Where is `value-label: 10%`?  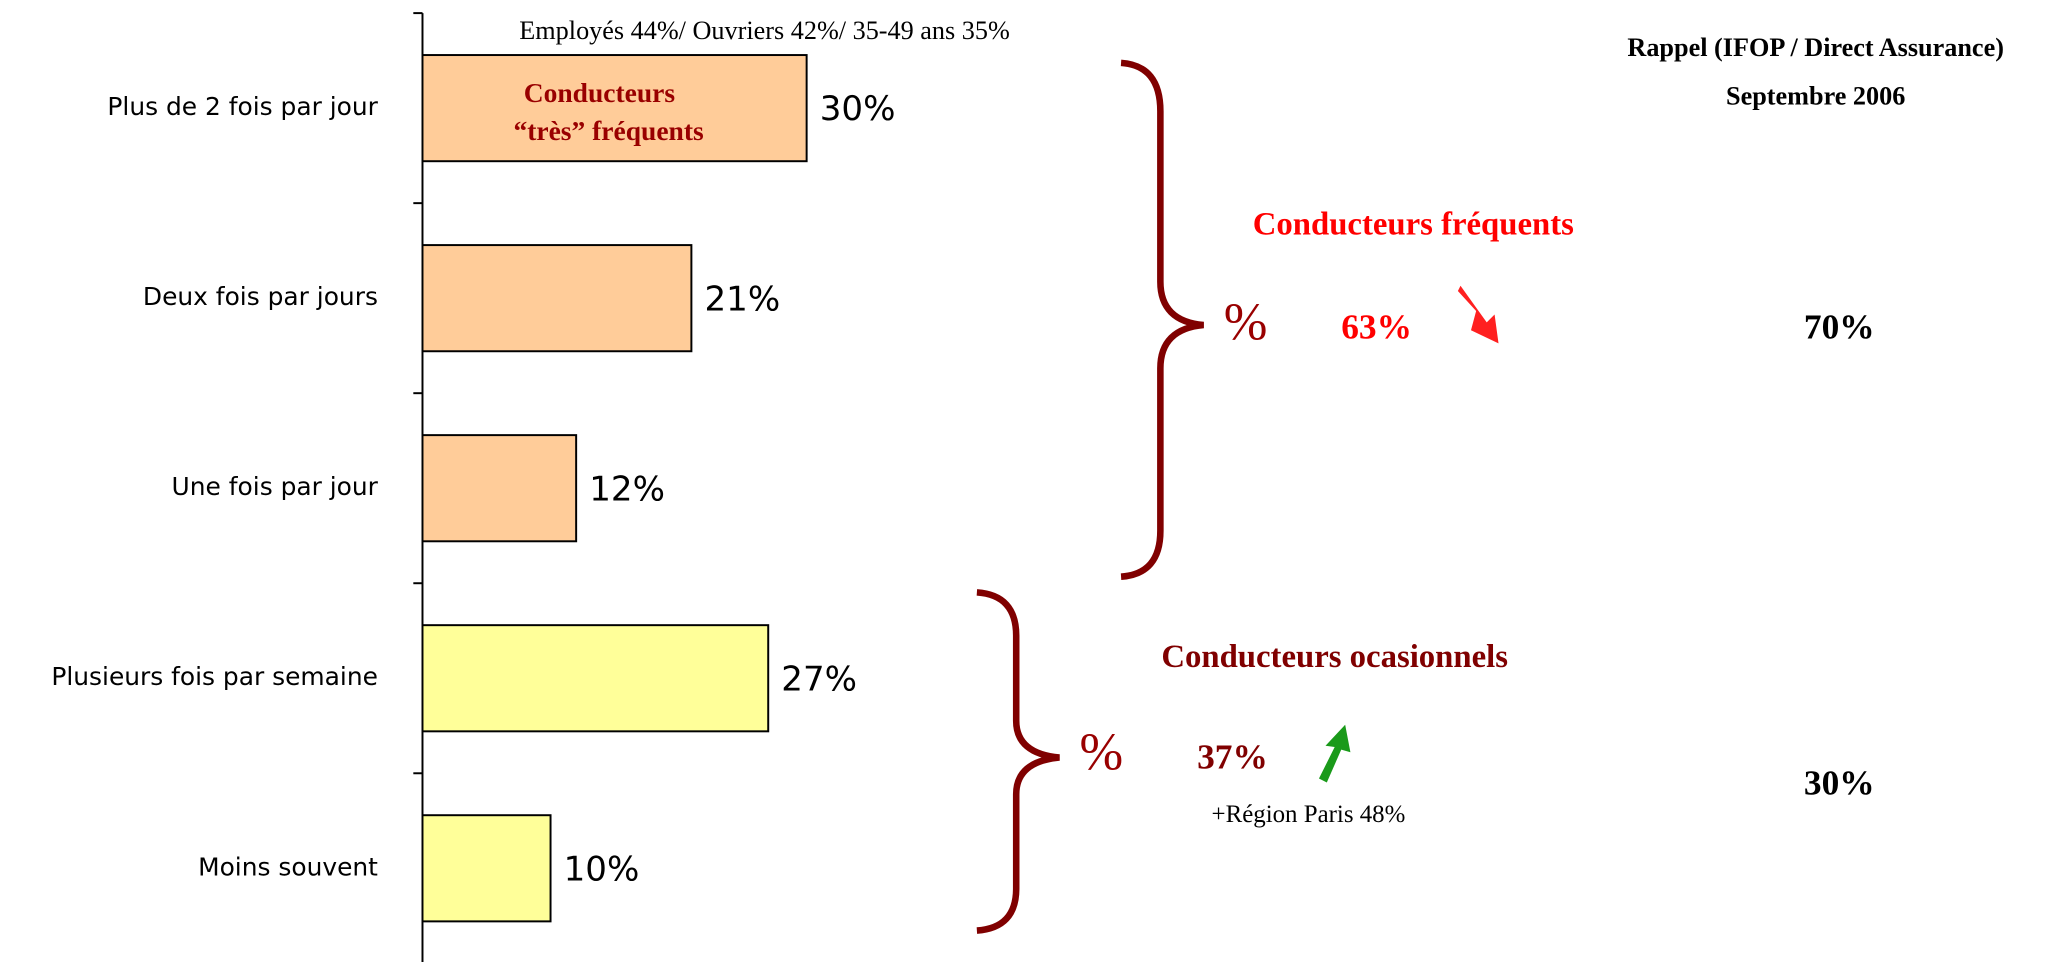 value-label: 10% is located at coordinates (602, 869).